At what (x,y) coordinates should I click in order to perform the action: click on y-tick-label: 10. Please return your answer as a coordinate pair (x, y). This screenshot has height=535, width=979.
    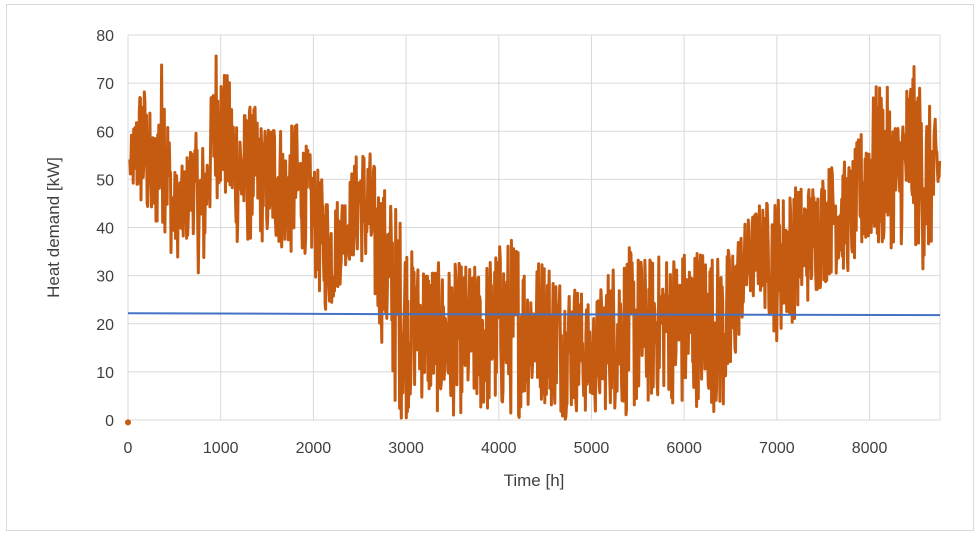
    Looking at the image, I should click on (105, 373).